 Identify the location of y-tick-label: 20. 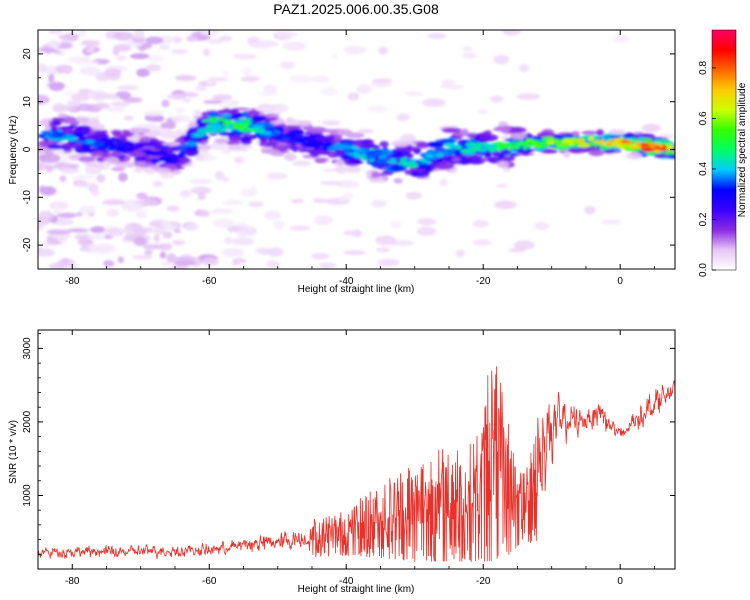
(27, 54).